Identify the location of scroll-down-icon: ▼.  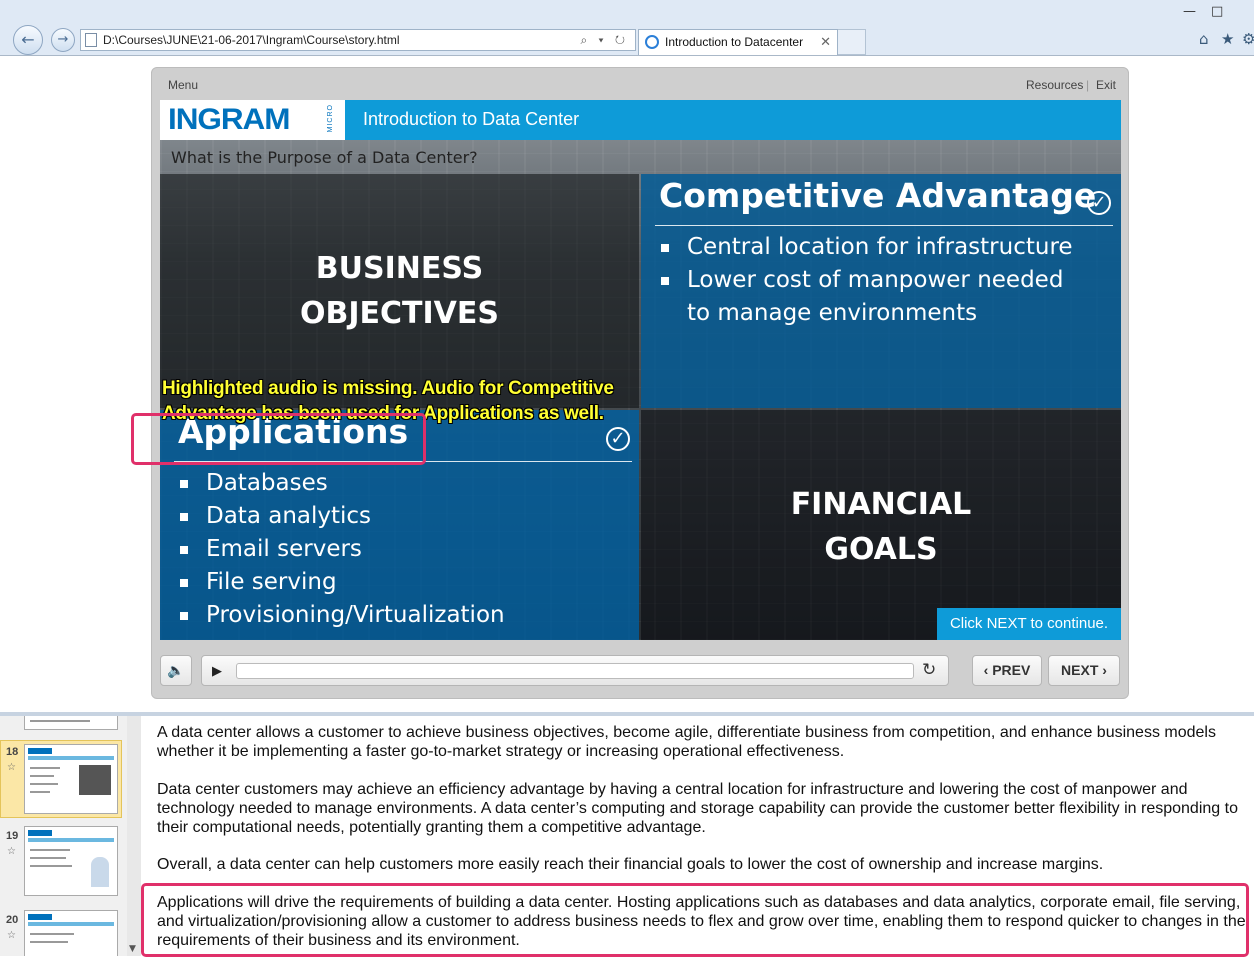
(132, 949).